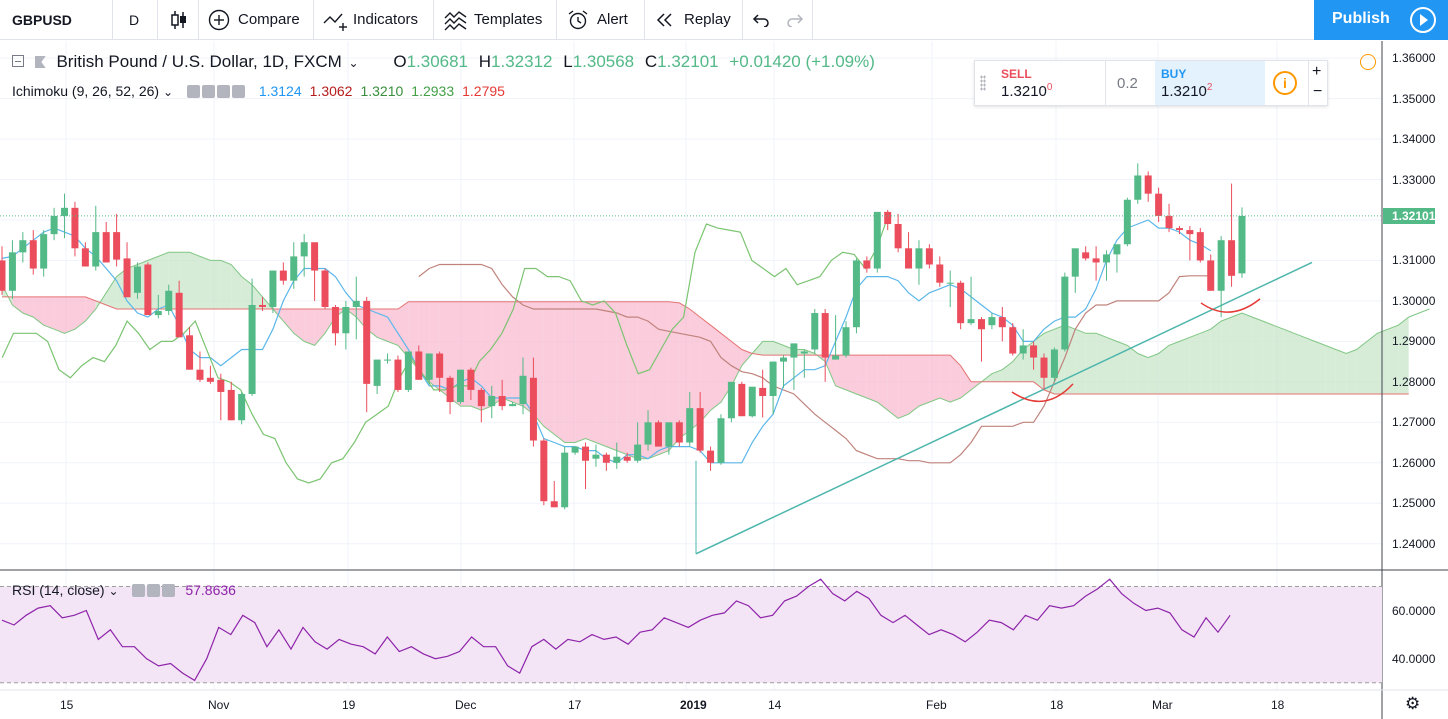  What do you see at coordinates (433, 91) in the screenshot?
I see `ichimoku-value: 1.2933` at bounding box center [433, 91].